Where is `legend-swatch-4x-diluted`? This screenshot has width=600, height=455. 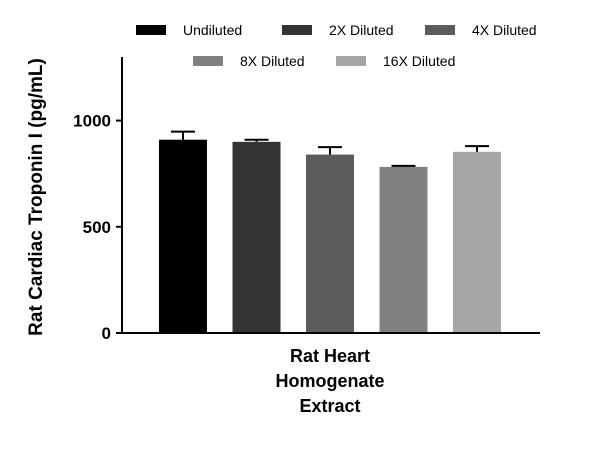
legend-swatch-4x-diluted is located at coordinates (440, 30).